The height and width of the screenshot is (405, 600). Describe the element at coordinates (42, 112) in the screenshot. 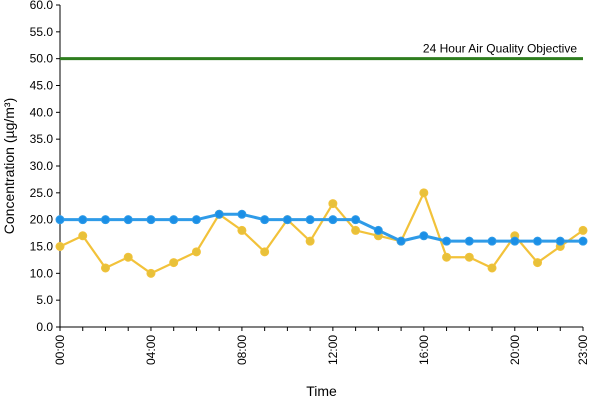

I see `y-tick-label: 40.0` at that location.